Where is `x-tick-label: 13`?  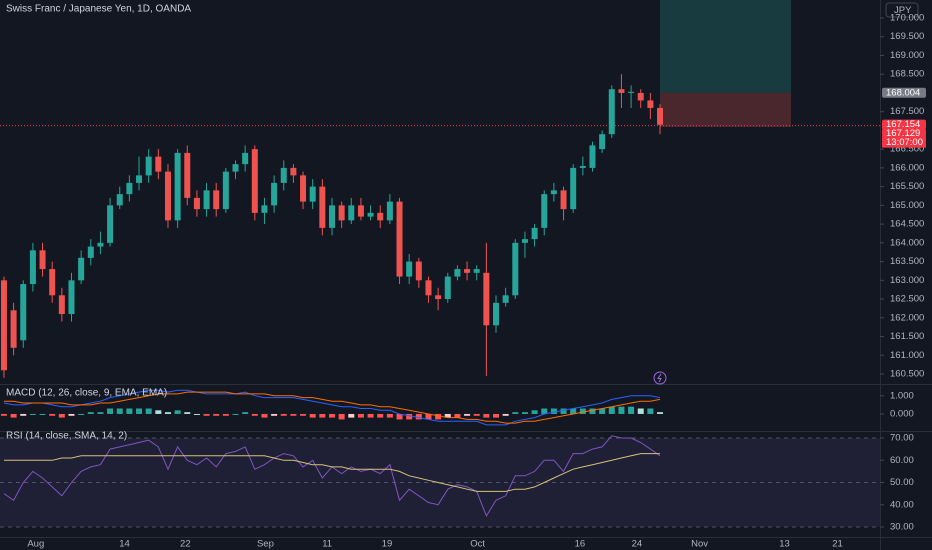
x-tick-label: 13 is located at coordinates (784, 544).